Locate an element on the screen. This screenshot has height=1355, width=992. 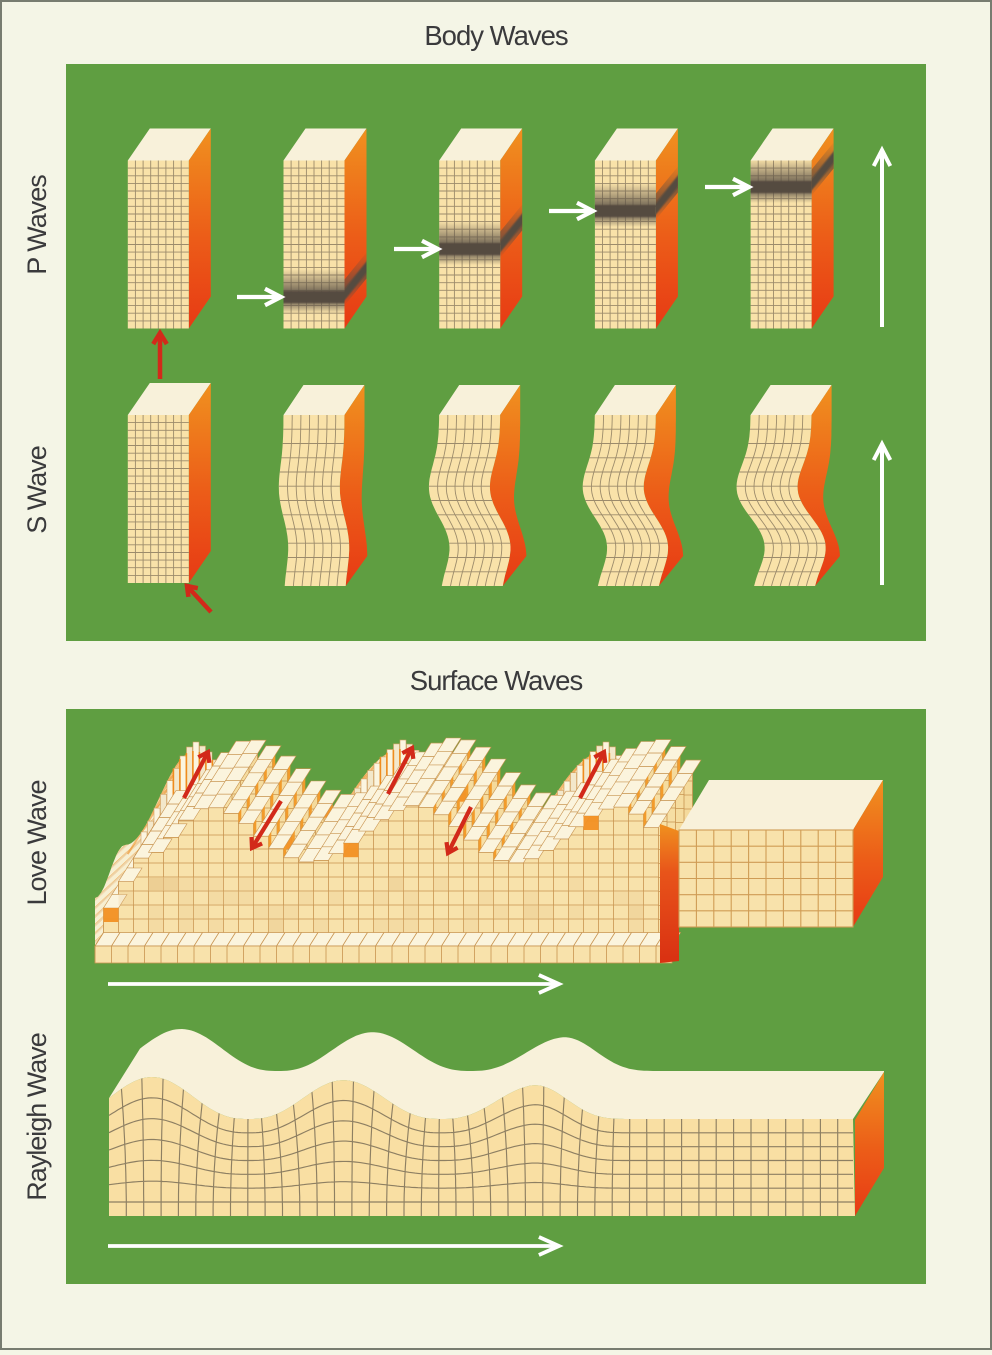
svg-text: Love Wave is located at coordinates (37, 842).